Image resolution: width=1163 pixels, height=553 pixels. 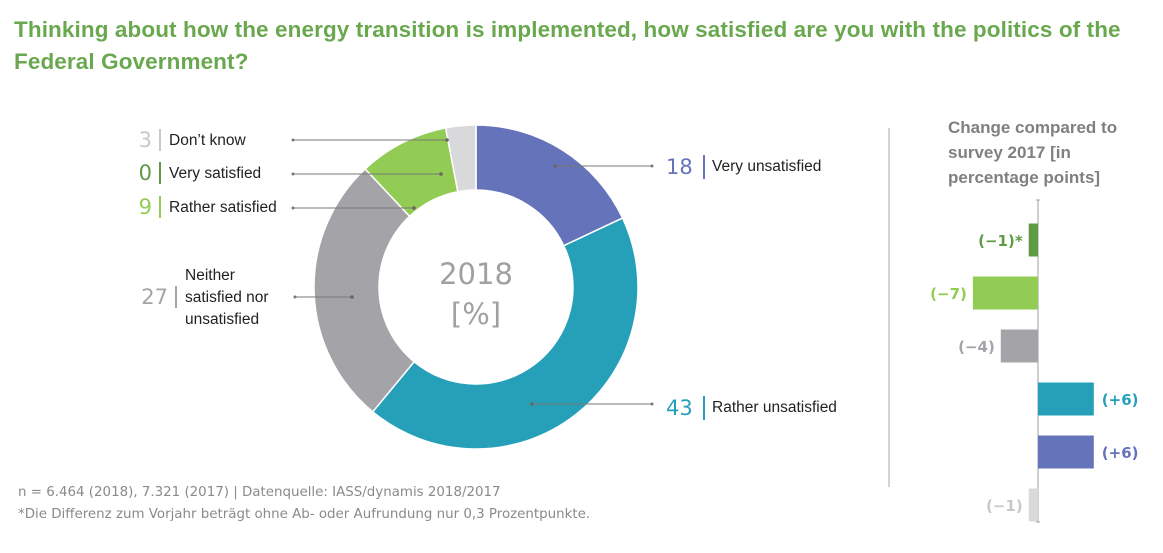 What do you see at coordinates (364, 290) in the screenshot?
I see `donut-slice-neither-satisfied-nor-unsatisfied` at bounding box center [364, 290].